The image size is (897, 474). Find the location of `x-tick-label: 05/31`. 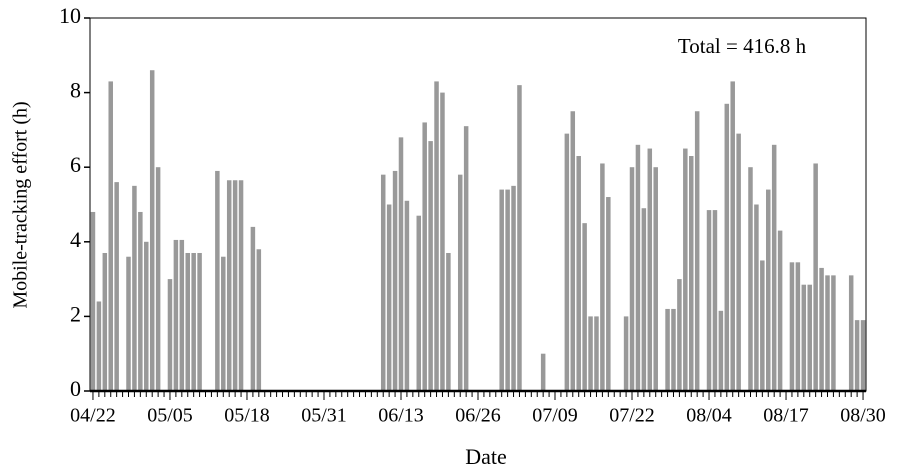

x-tick-label: 05/31 is located at coordinates (324, 416).